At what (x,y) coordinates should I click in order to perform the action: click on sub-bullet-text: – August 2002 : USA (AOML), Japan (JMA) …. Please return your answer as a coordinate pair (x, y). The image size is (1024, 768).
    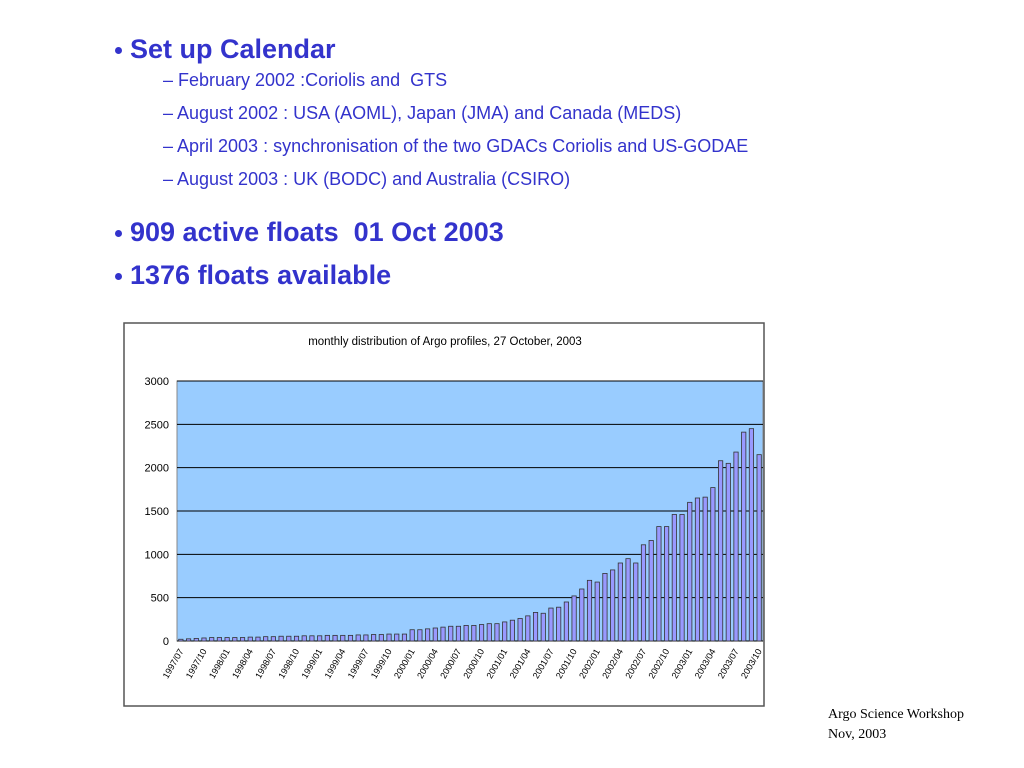
    Looking at the image, I should click on (422, 113).